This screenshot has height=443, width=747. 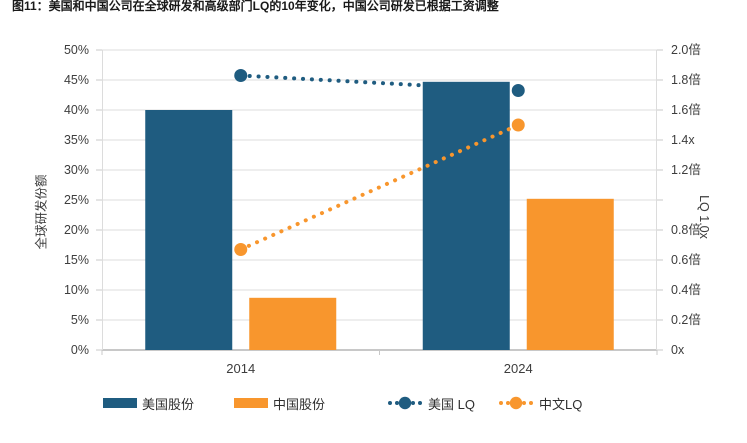 I want to click on x-axis-label-2024: 2024, so click(x=518, y=368).